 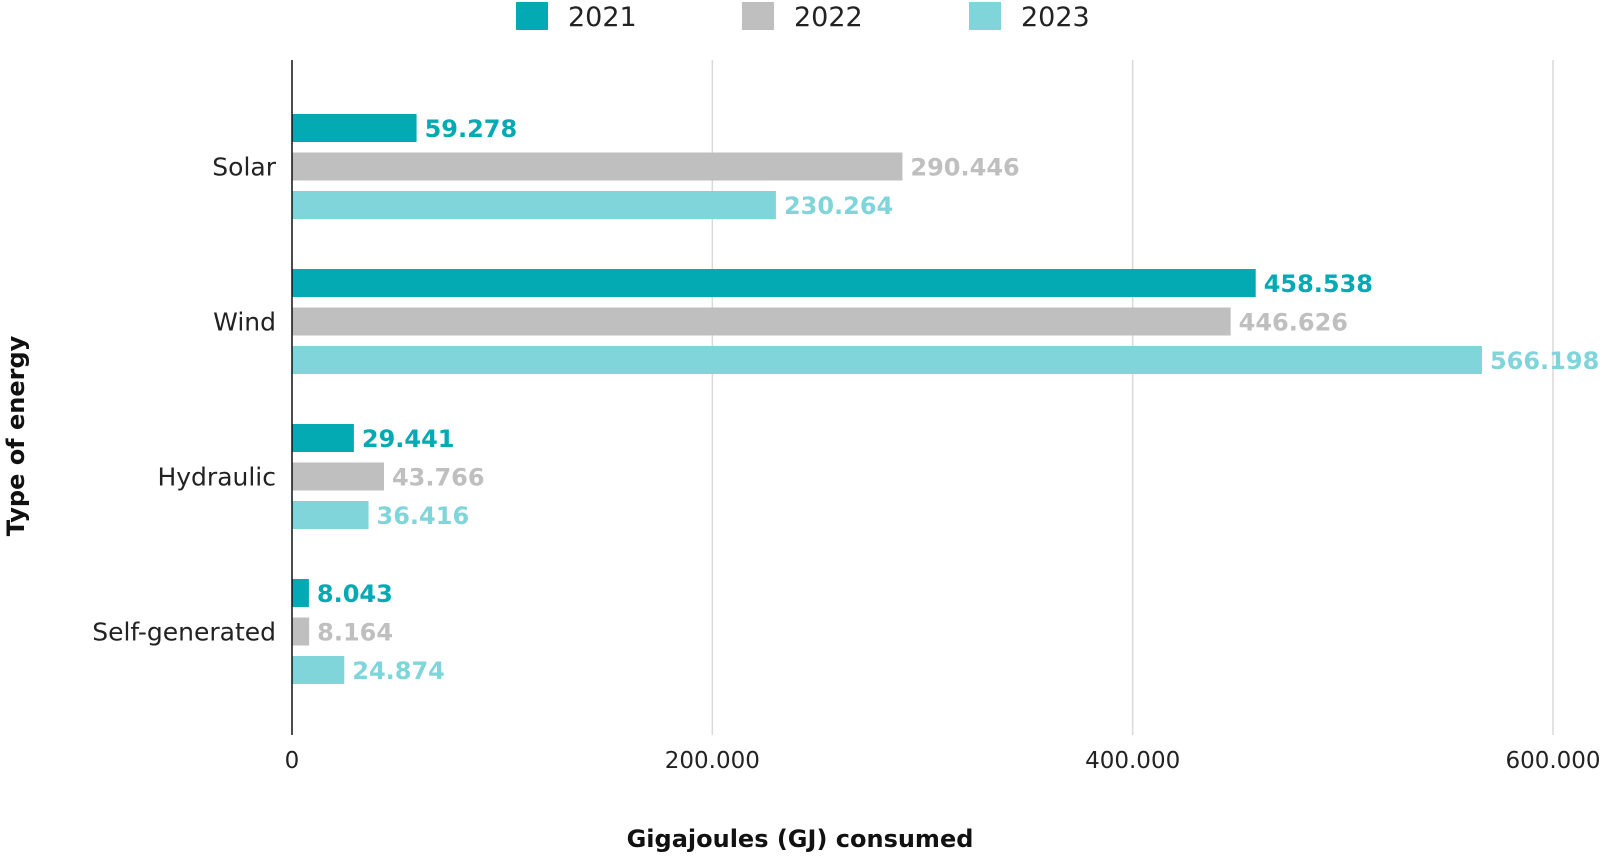 I want to click on category-label: Wind, so click(x=244, y=322).